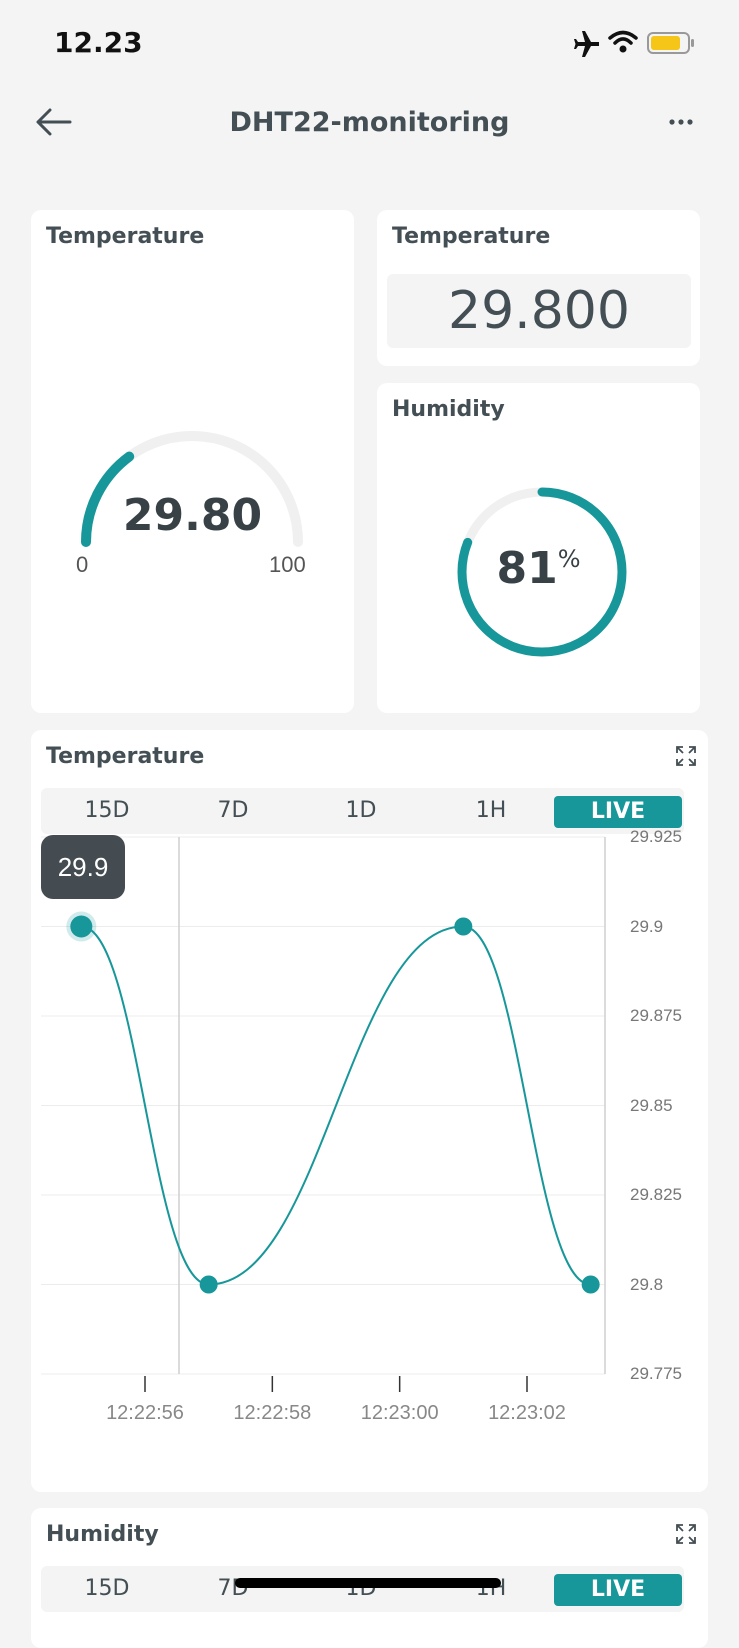  I want to click on more-options-button, so click(682, 122).